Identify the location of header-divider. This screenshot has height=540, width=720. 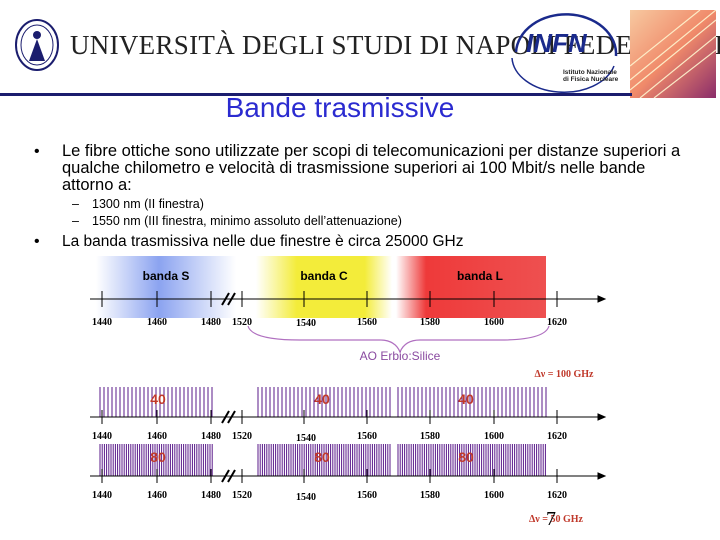
(316, 94).